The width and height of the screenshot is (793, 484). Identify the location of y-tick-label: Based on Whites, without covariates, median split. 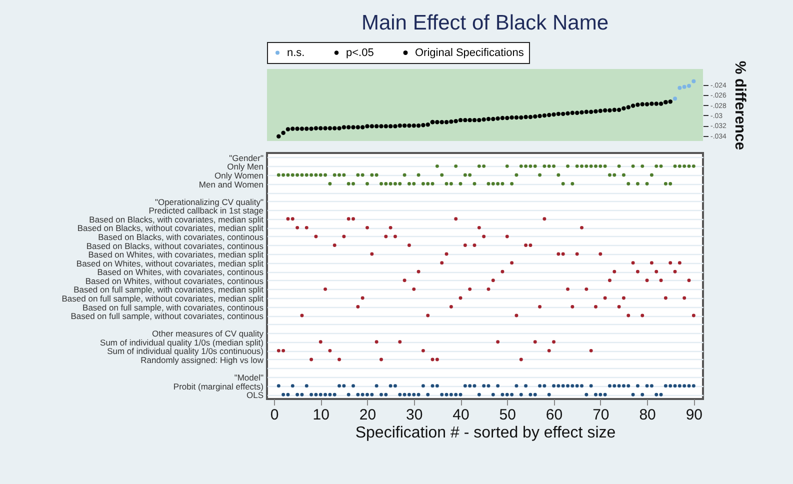
(170, 263).